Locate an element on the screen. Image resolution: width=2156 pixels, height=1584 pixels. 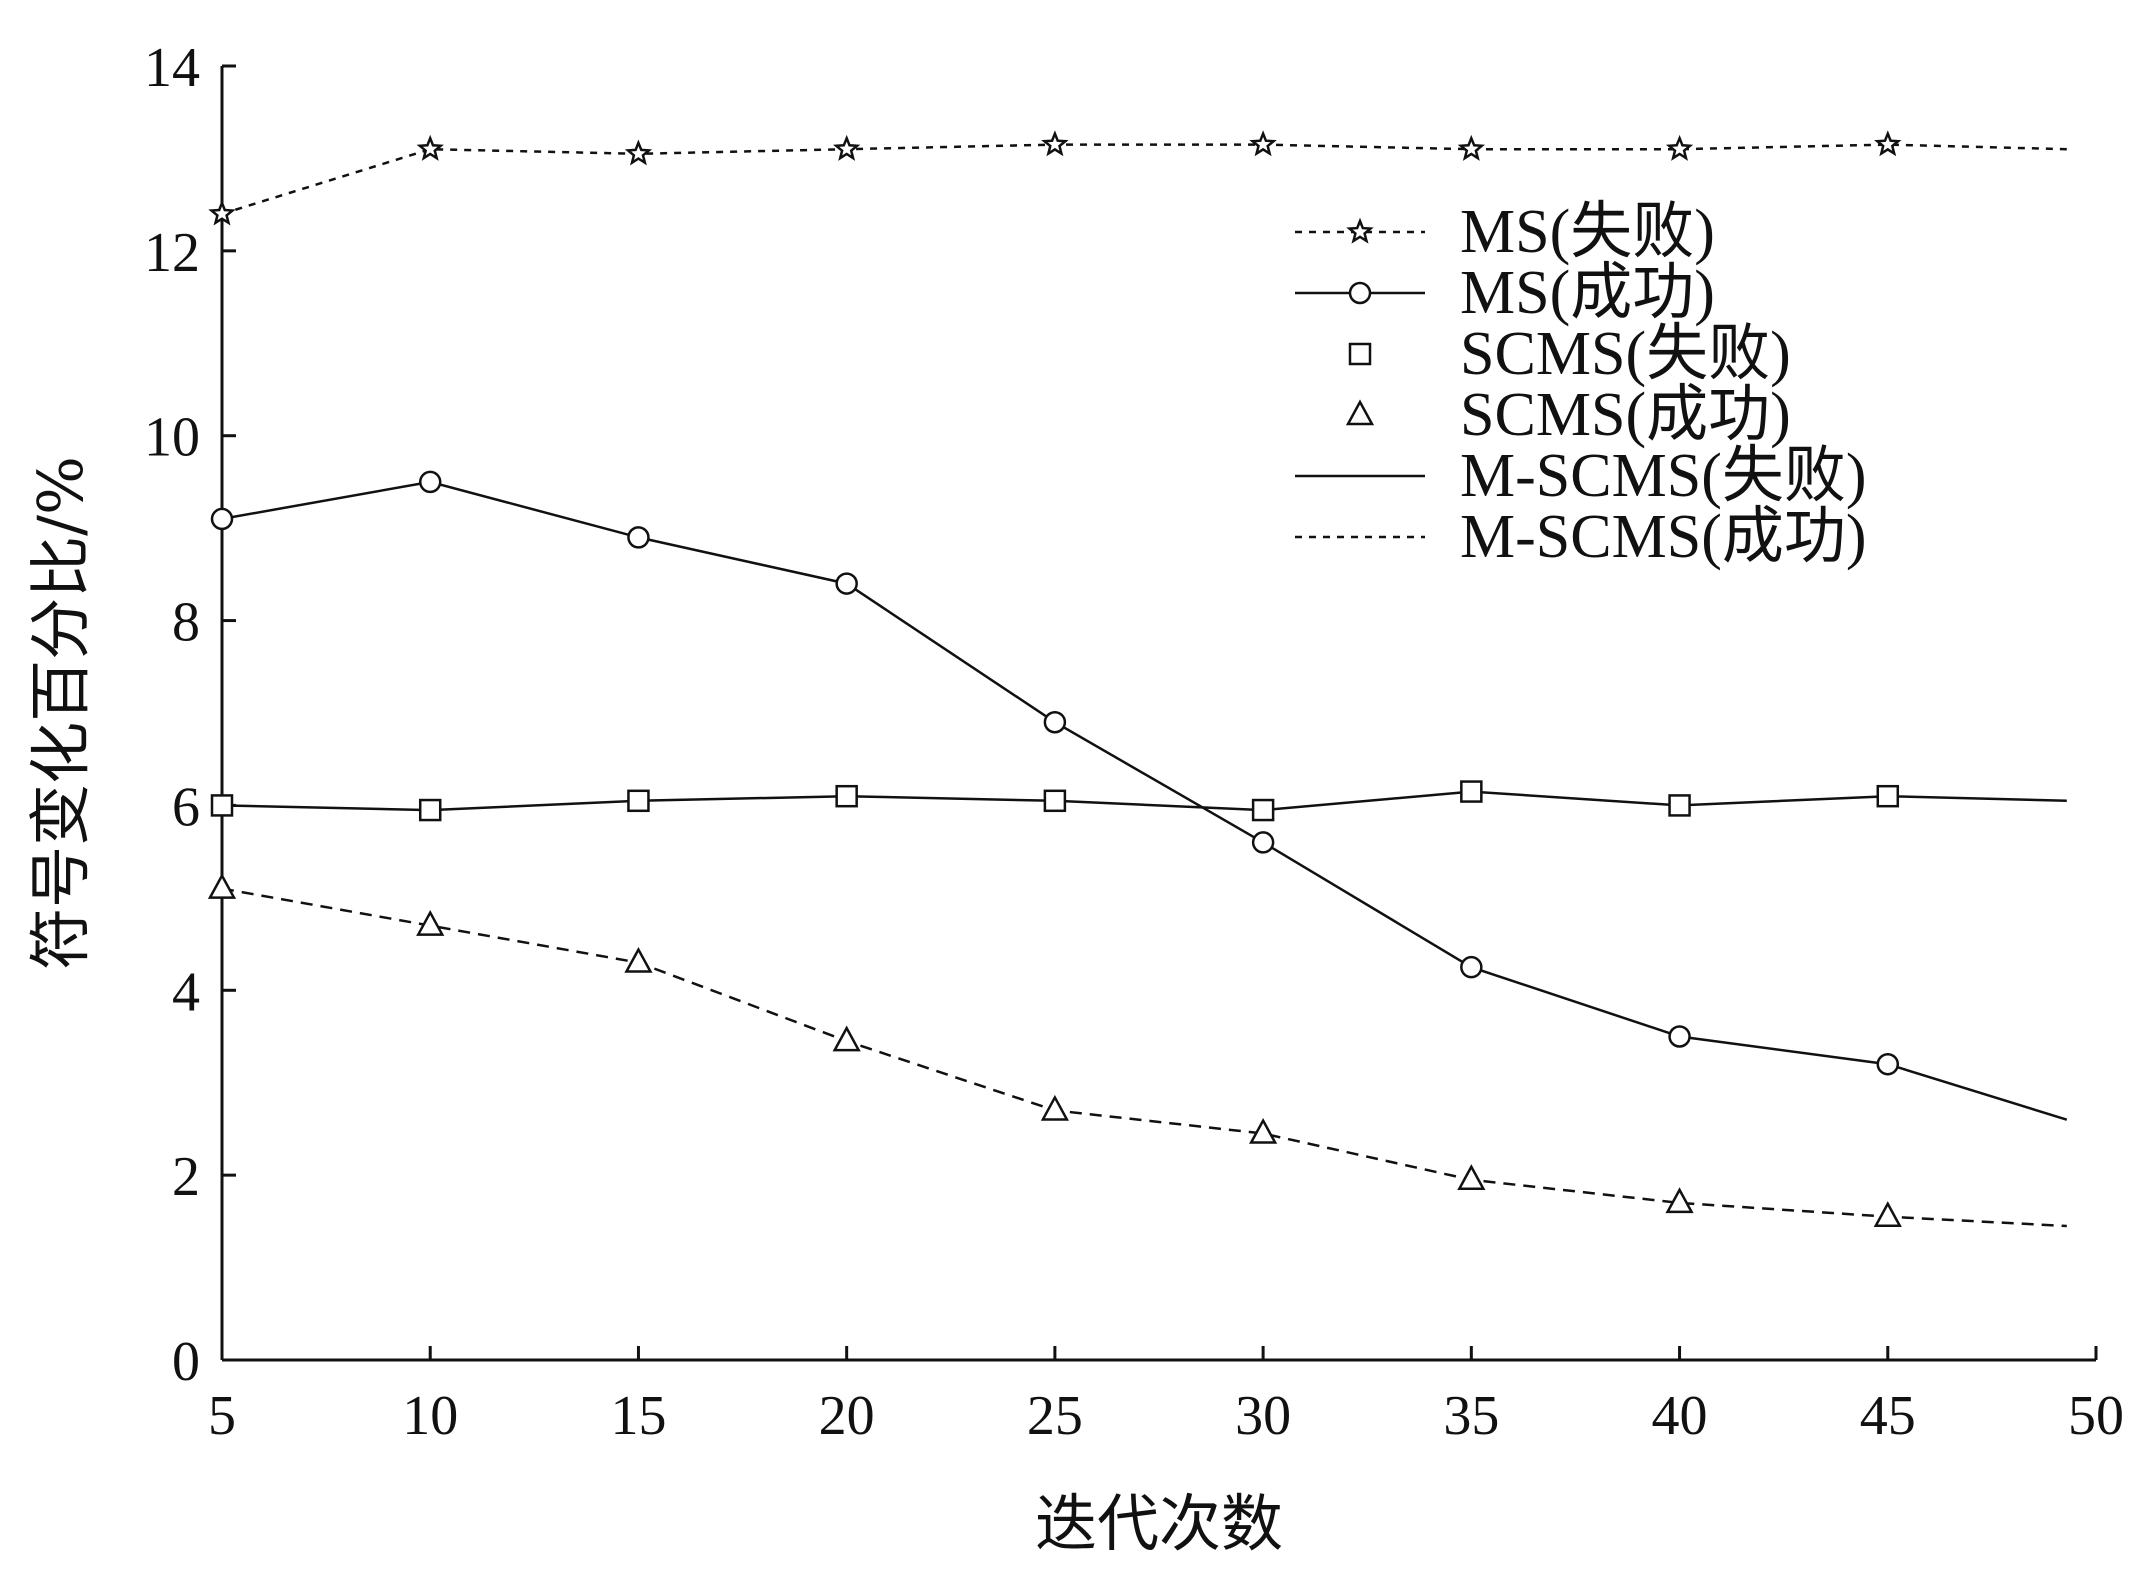
legend-item: M-SCMS(成功) is located at coordinates (1581, 537).